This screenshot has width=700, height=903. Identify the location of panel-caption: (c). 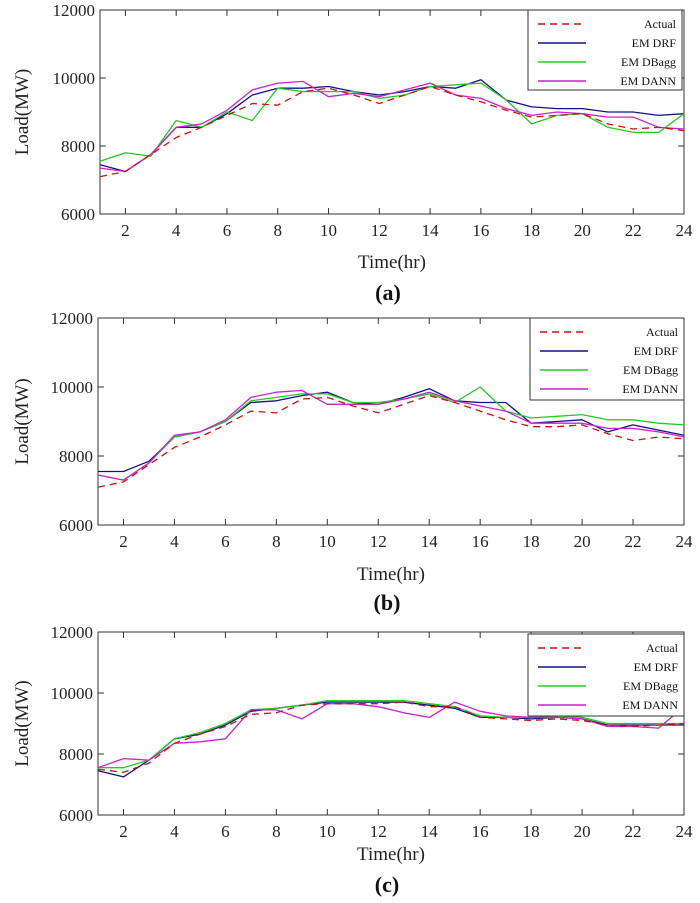
(387, 884).